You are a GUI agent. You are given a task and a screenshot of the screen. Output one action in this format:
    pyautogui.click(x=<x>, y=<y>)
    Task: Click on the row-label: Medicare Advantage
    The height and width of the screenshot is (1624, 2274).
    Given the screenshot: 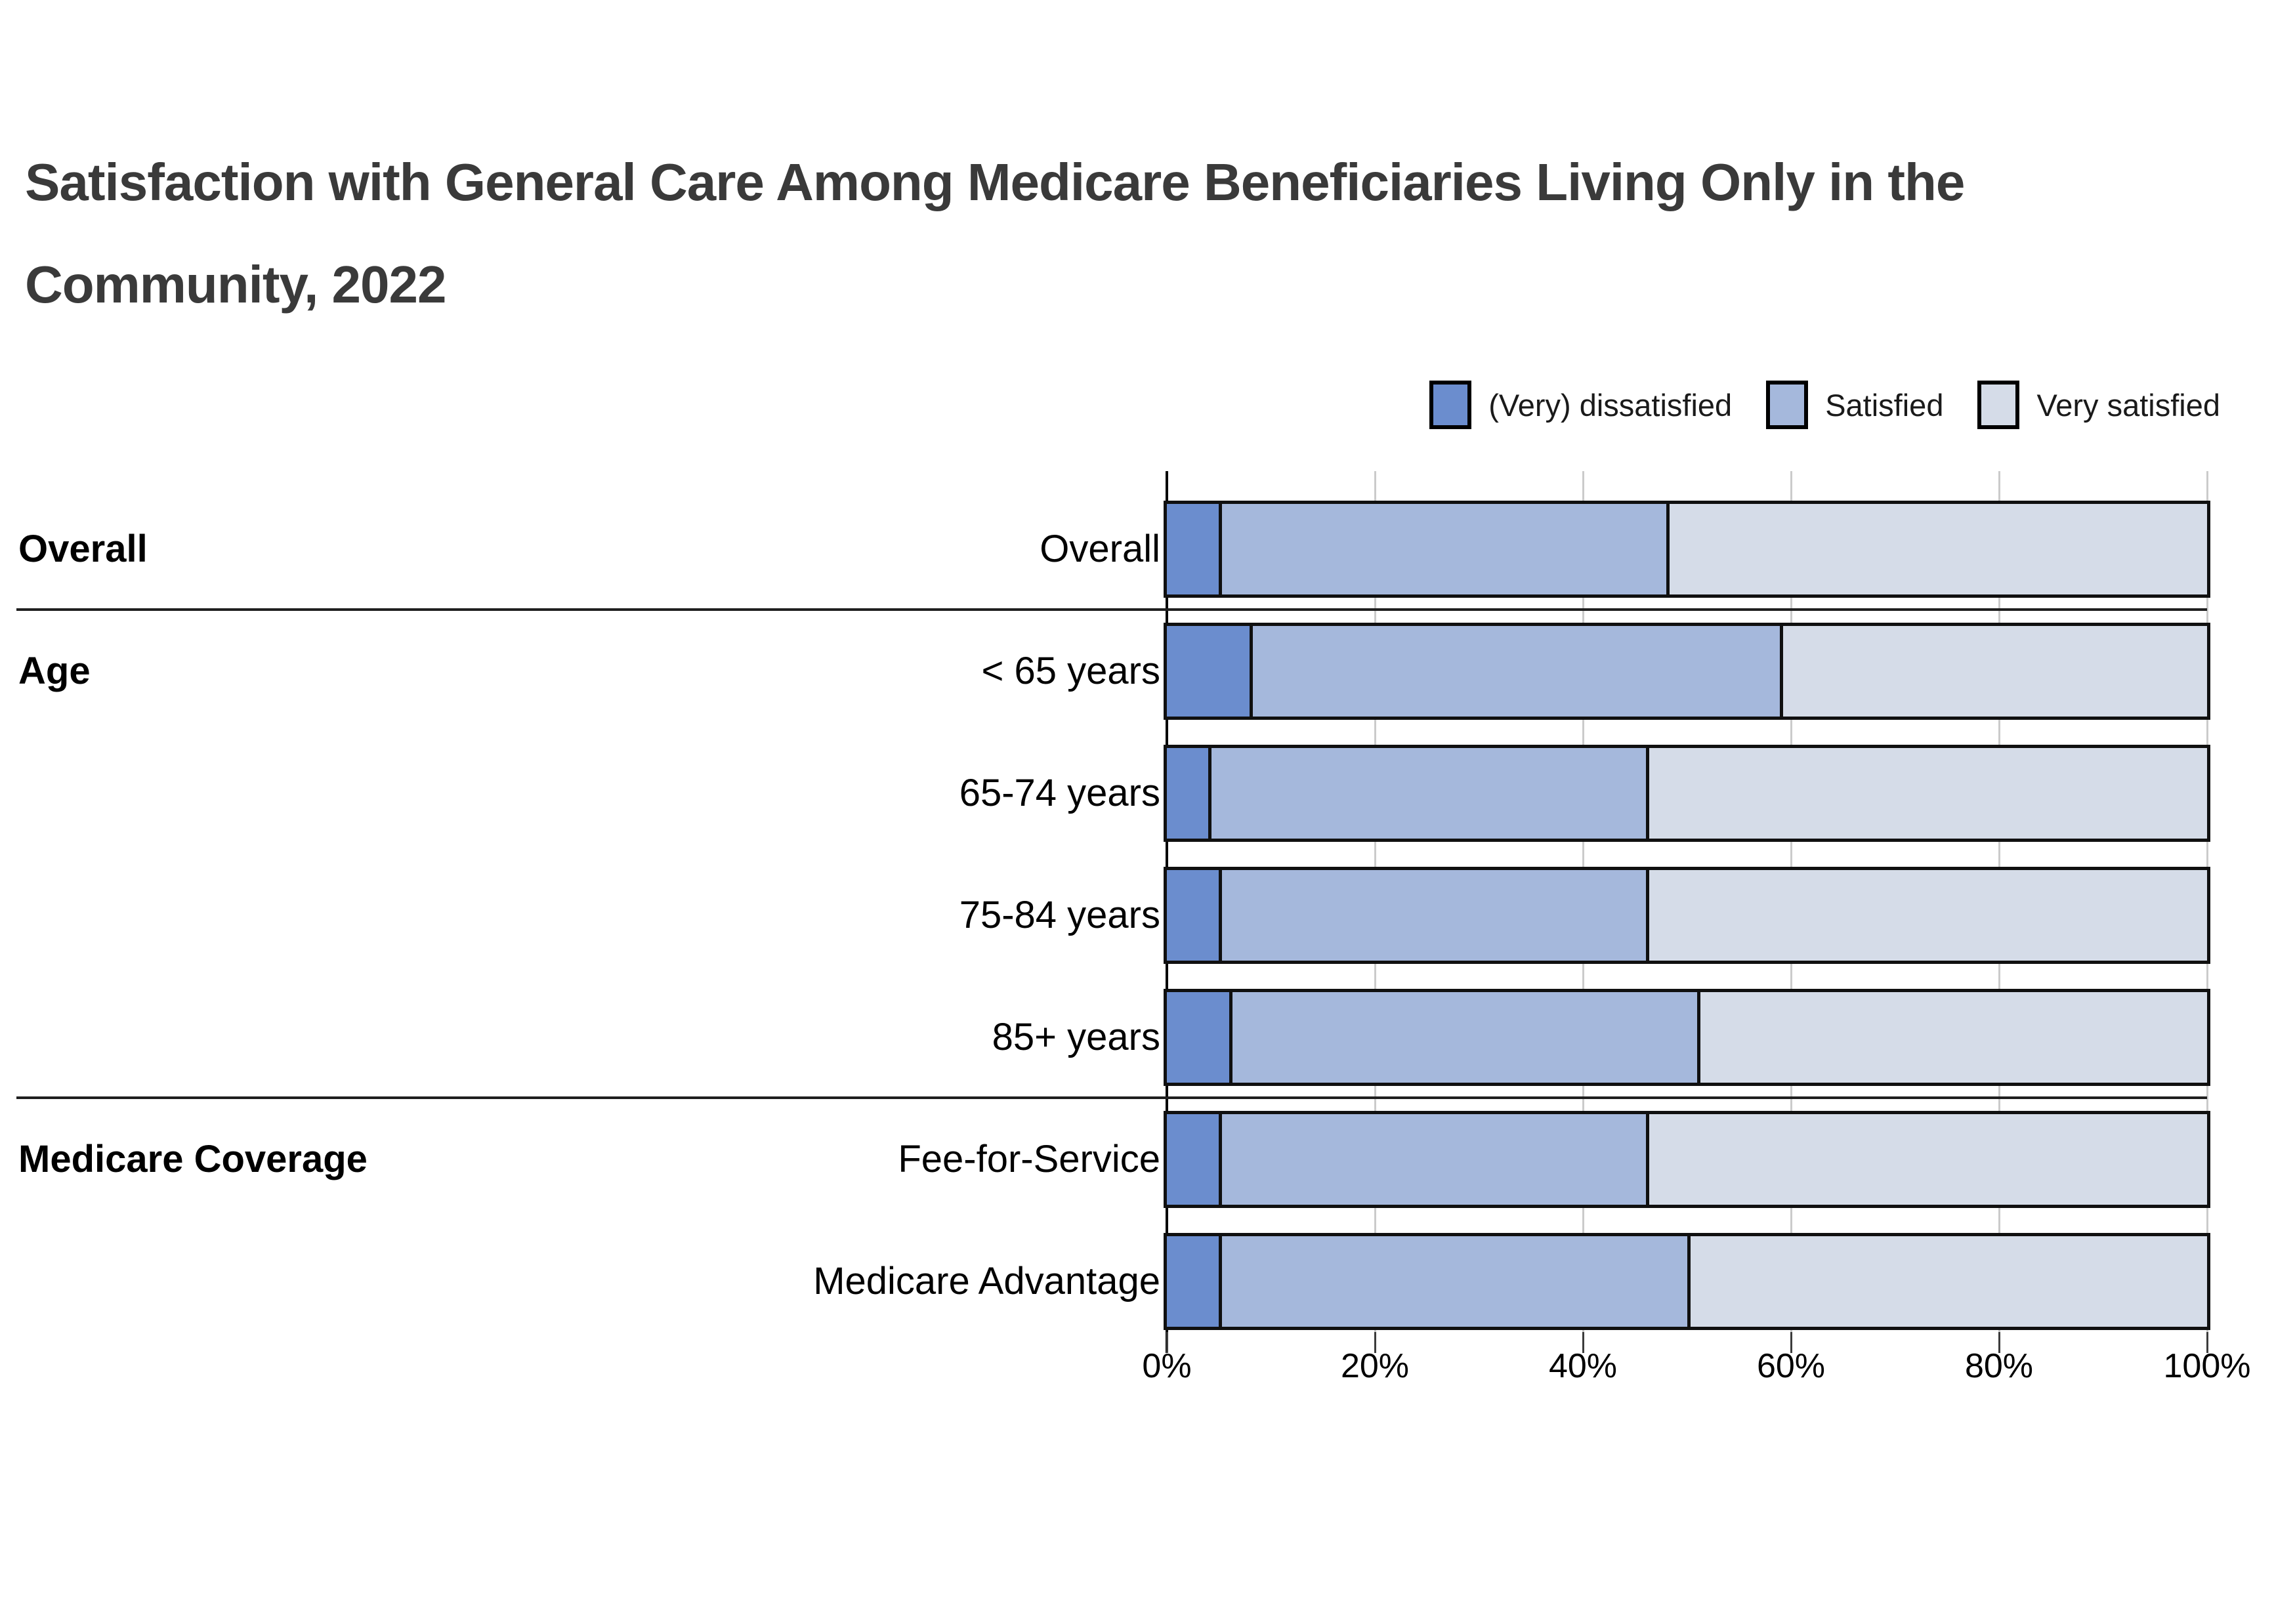 What is the action you would take?
    pyautogui.click(x=986, y=1281)
    